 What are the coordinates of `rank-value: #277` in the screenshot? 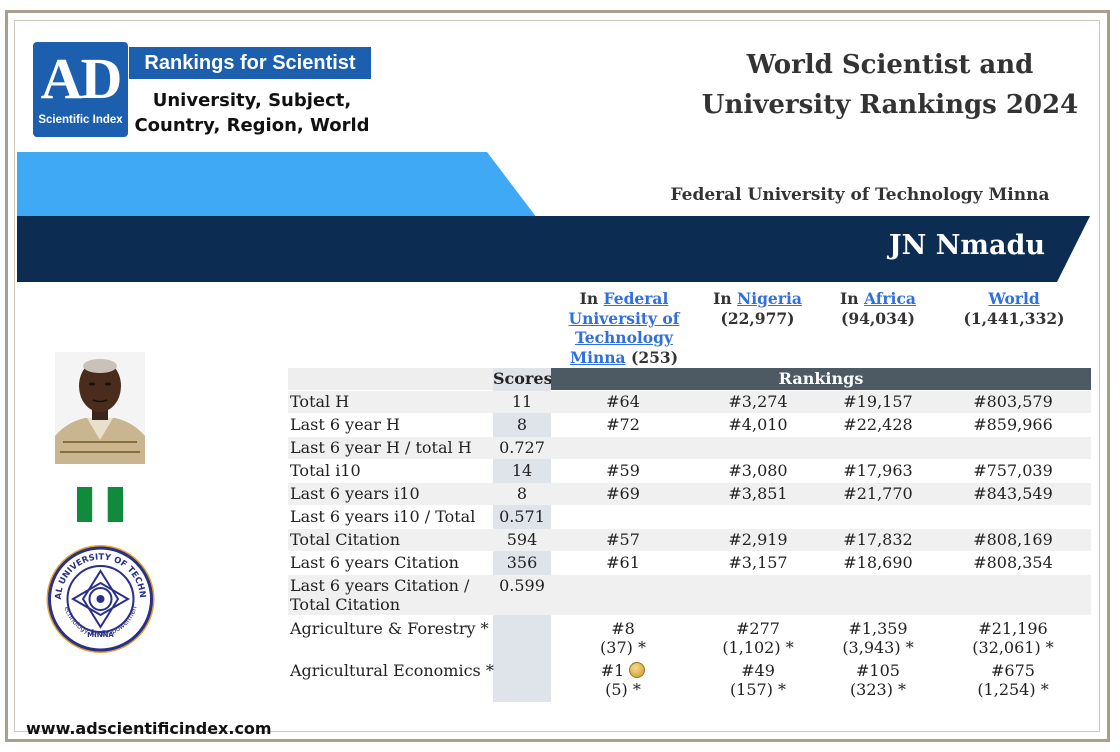 It's located at (758, 628).